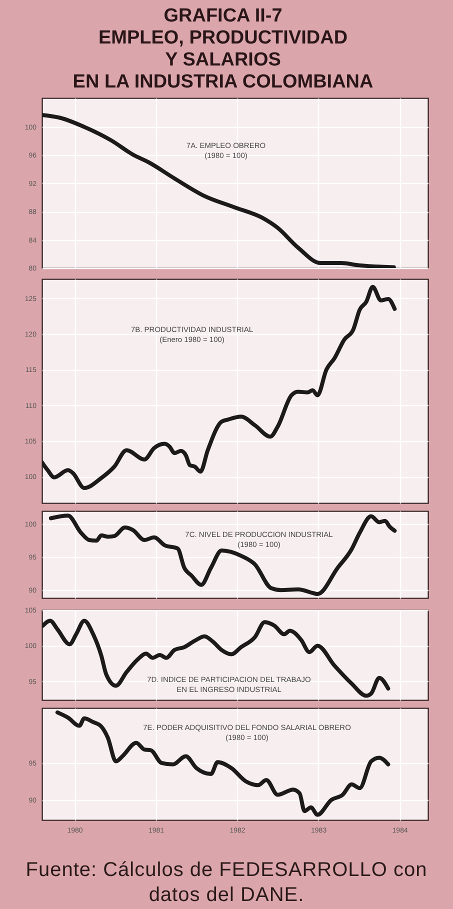  What do you see at coordinates (223, 48) in the screenshot?
I see `chart-title: GRAFICA II-7 EMPLEO, PRODUCTIVIDAD Y SALARIOS EN LA INDUSTRIA COLOMBIANA` at bounding box center [223, 48].